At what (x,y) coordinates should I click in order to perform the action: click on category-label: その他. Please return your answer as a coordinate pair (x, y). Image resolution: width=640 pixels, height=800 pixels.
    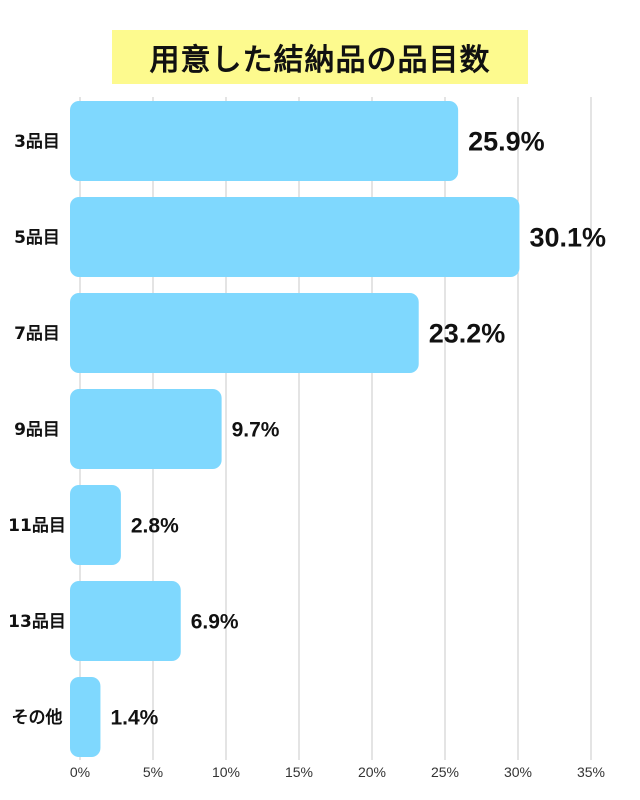
    Looking at the image, I should click on (37, 717).